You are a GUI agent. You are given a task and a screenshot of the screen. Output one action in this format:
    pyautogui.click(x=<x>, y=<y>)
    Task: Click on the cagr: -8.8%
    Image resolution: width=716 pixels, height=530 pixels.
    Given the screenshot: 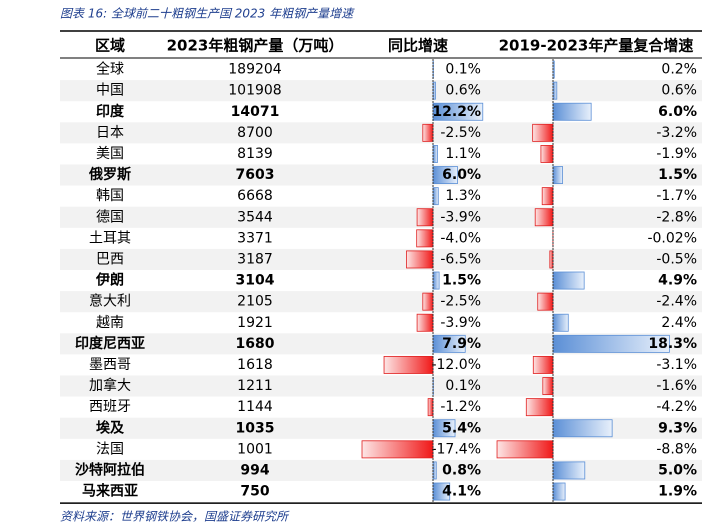 What is the action you would take?
    pyautogui.click(x=676, y=449)
    